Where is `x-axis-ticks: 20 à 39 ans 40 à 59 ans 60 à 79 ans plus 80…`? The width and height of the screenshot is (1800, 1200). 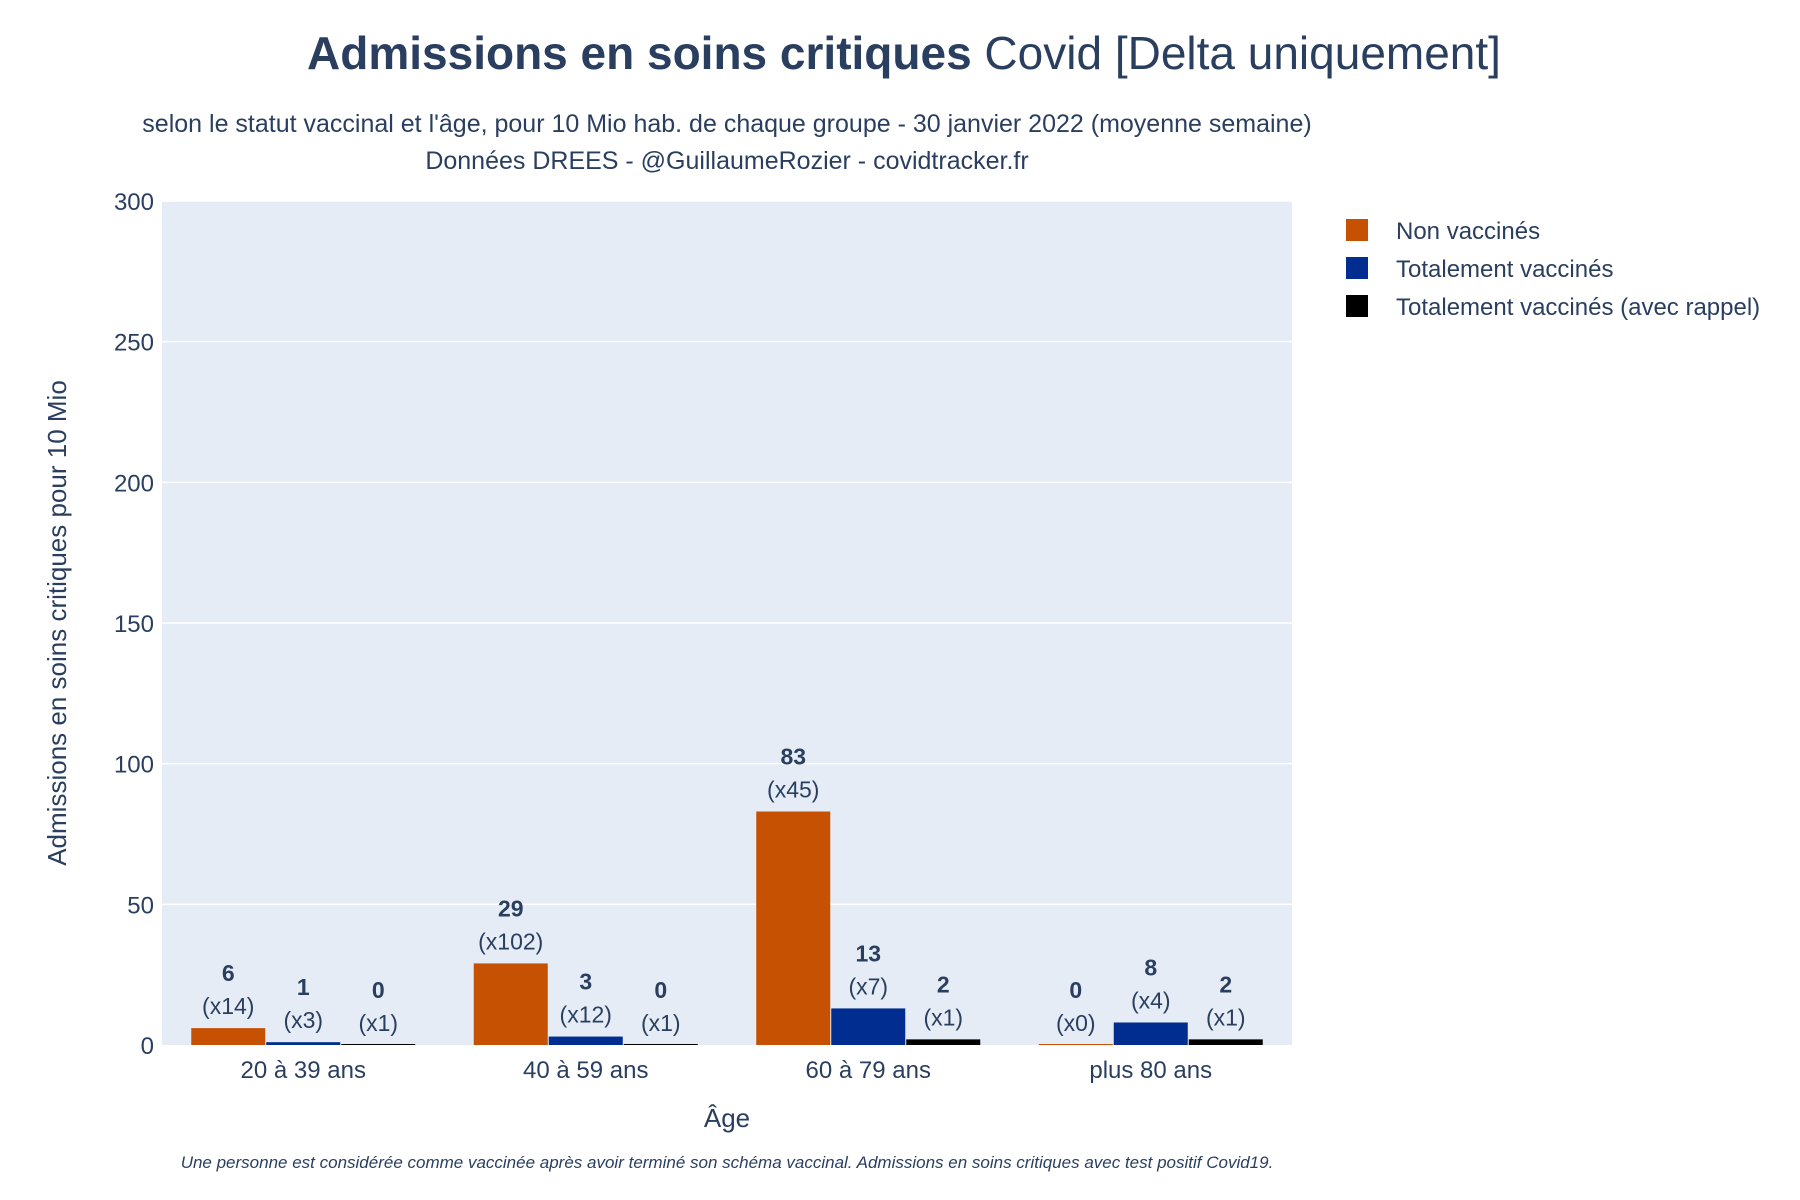
x-axis-ticks: 20 à 39 ans 40 à 59 ans 60 à 79 ans plus 80… is located at coordinates (727, 1070).